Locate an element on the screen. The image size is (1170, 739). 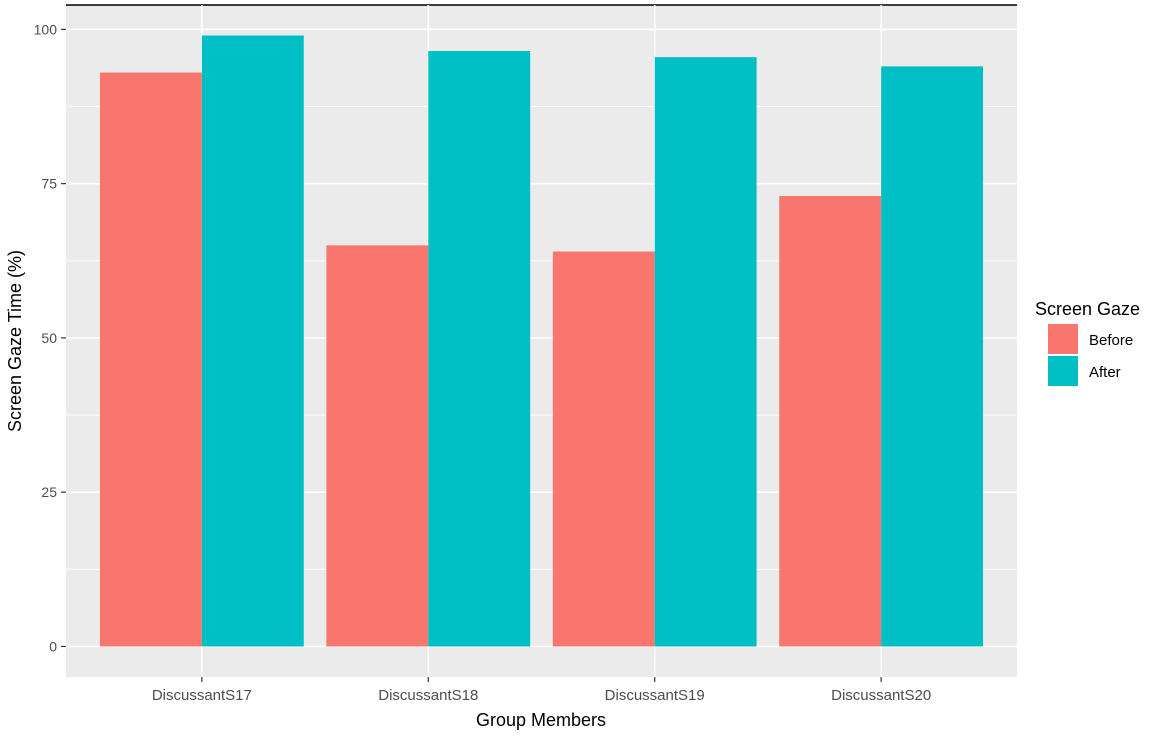
x-tick-label: DiscussantS20 is located at coordinates (881, 695).